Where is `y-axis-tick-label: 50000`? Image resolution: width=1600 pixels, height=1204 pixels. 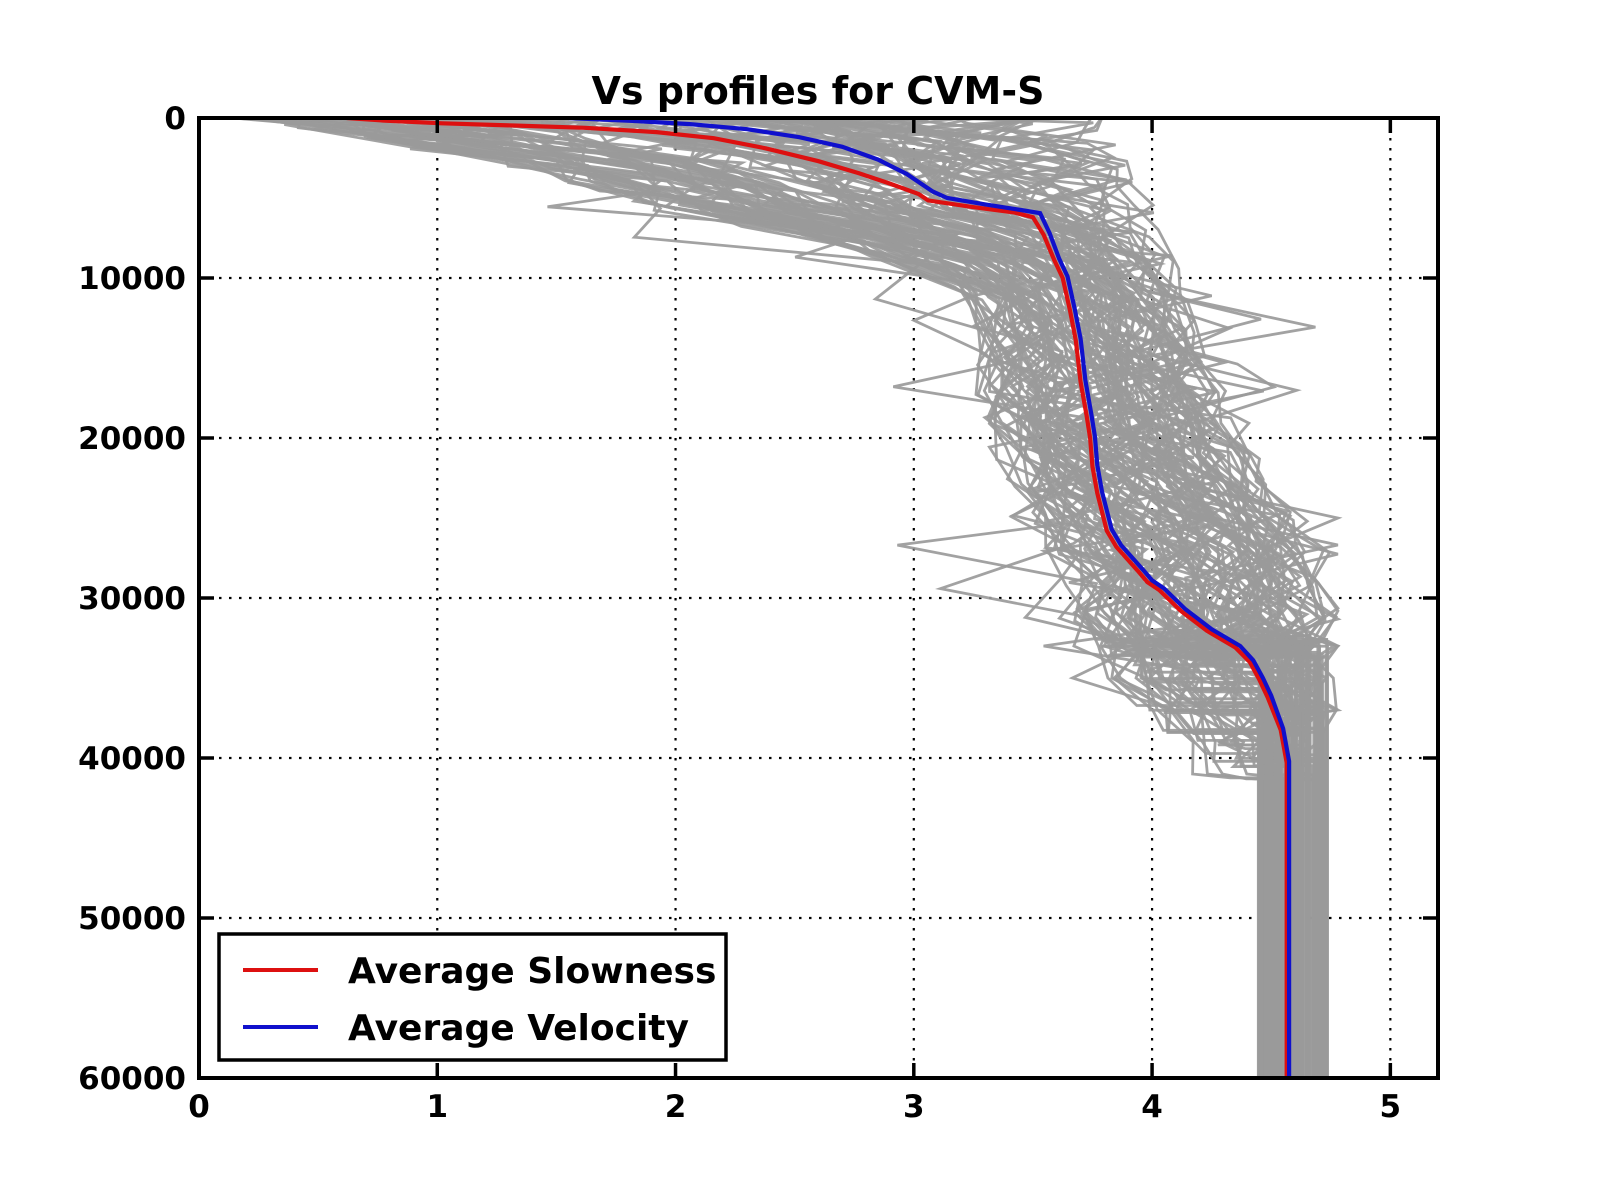
y-axis-tick-label: 50000 is located at coordinates (132, 919).